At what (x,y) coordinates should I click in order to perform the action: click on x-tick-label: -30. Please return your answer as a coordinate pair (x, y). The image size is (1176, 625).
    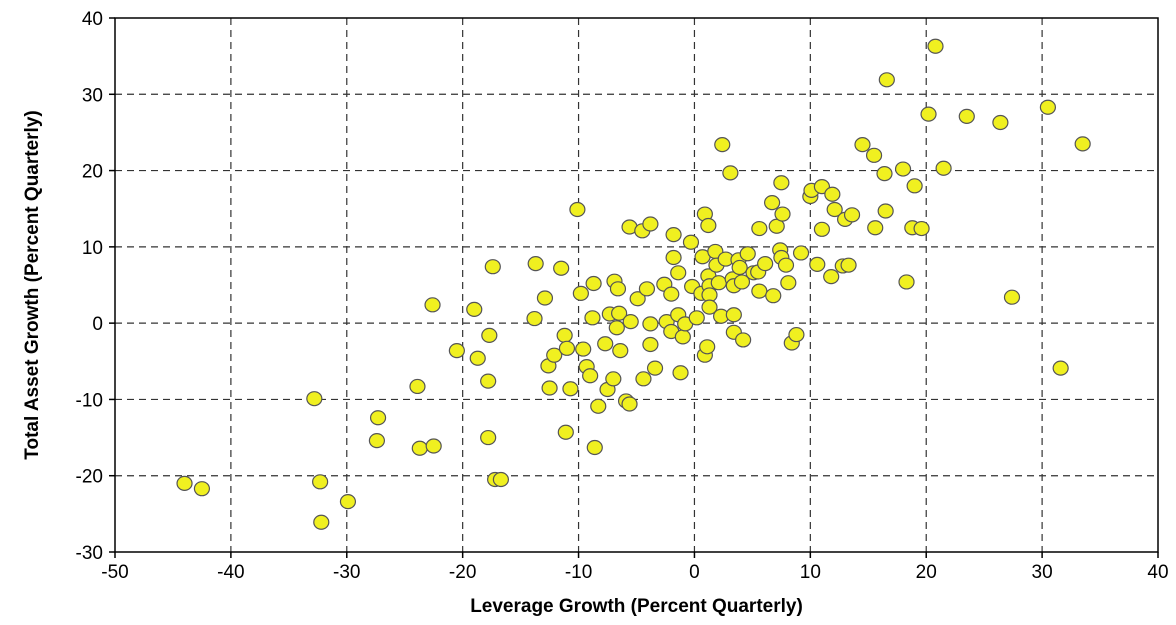
    Looking at the image, I should click on (346, 572).